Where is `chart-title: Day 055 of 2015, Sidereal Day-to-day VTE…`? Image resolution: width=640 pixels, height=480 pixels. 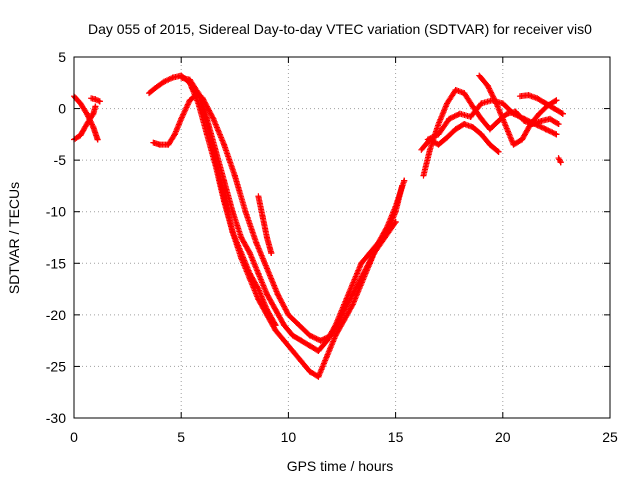 chart-title: Day 055 of 2015, Sidereal Day-to-day VTE… is located at coordinates (340, 29).